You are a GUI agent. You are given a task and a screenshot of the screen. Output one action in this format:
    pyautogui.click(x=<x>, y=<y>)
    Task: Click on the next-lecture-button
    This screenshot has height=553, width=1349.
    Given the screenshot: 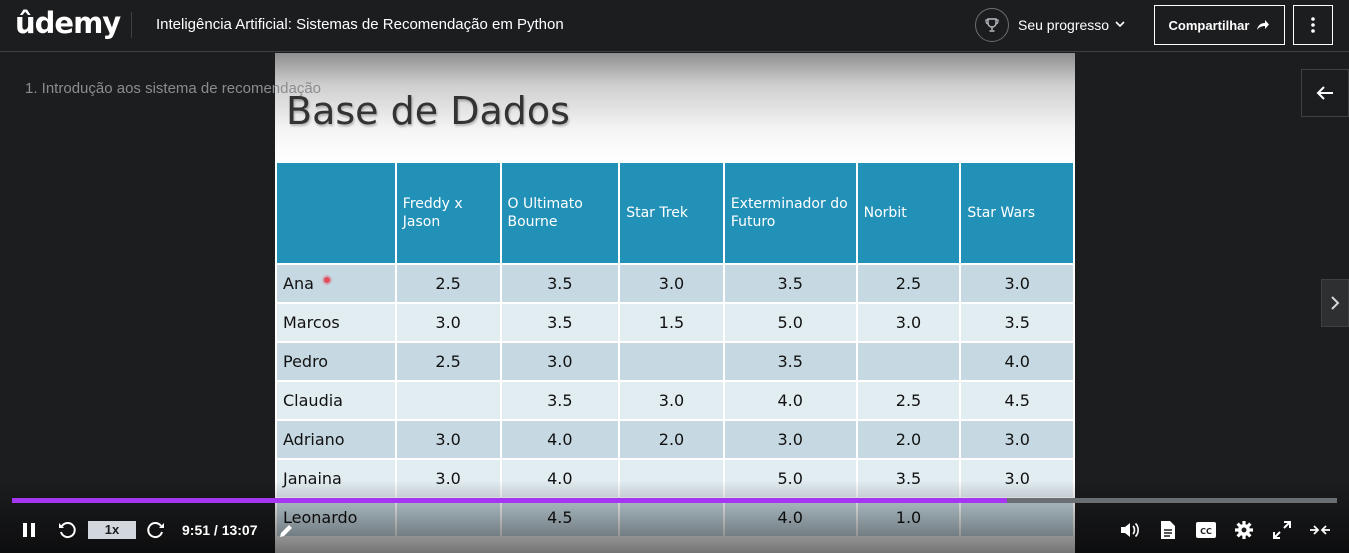 What is the action you would take?
    pyautogui.click(x=1335, y=303)
    